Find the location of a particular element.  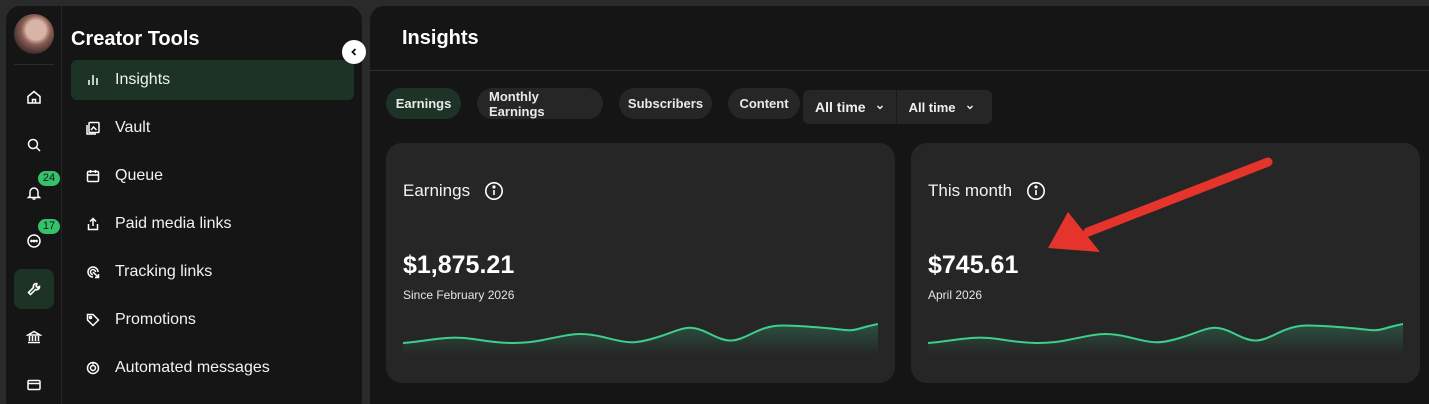

notifications-nav: 24 is located at coordinates (37, 192).